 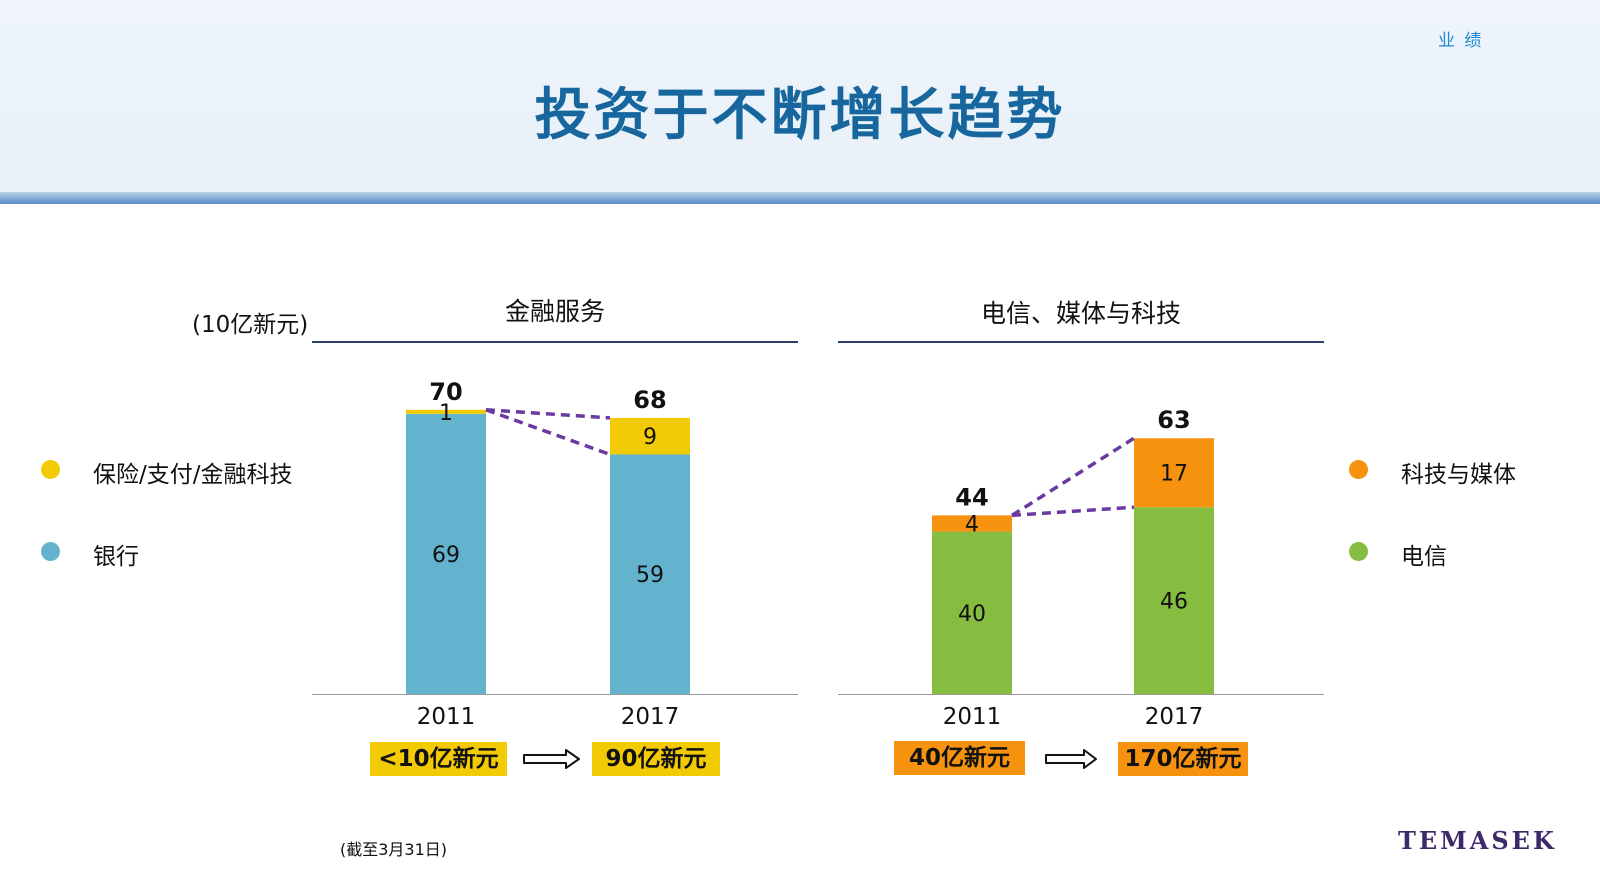 What do you see at coordinates (394, 849) in the screenshot?
I see `footnote: (截至3月31日)` at bounding box center [394, 849].